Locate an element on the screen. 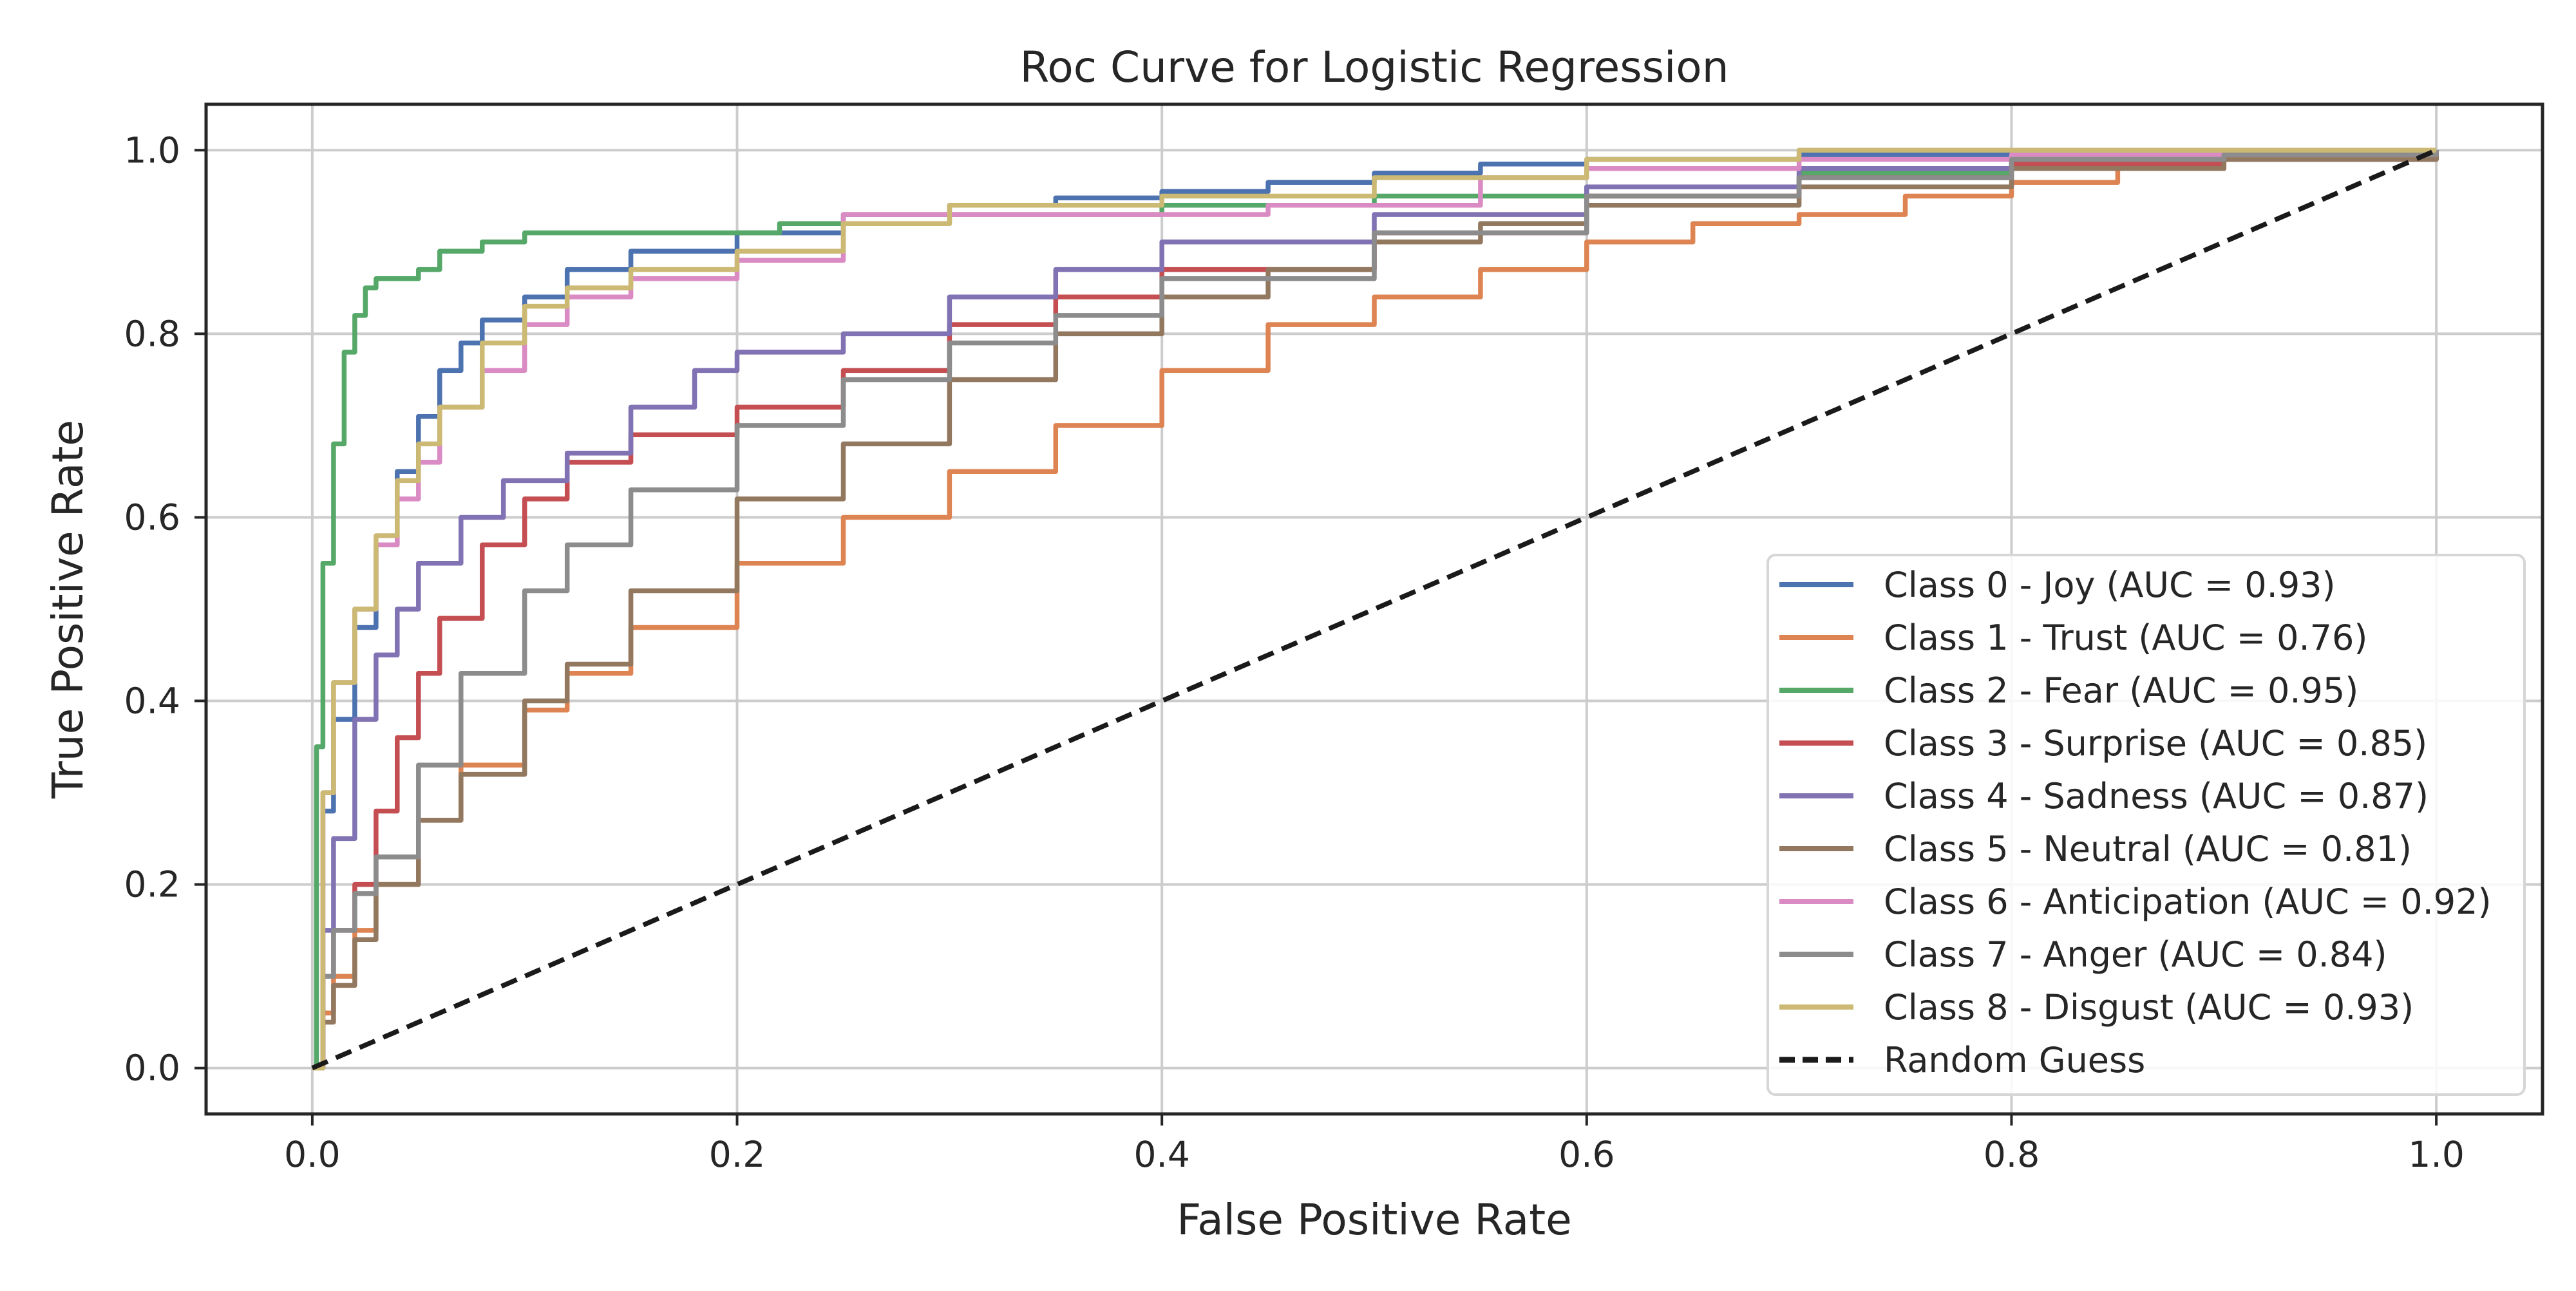 This screenshot has width=2576, height=1291. x-tick-label: 0.8 is located at coordinates (2012, 1154).